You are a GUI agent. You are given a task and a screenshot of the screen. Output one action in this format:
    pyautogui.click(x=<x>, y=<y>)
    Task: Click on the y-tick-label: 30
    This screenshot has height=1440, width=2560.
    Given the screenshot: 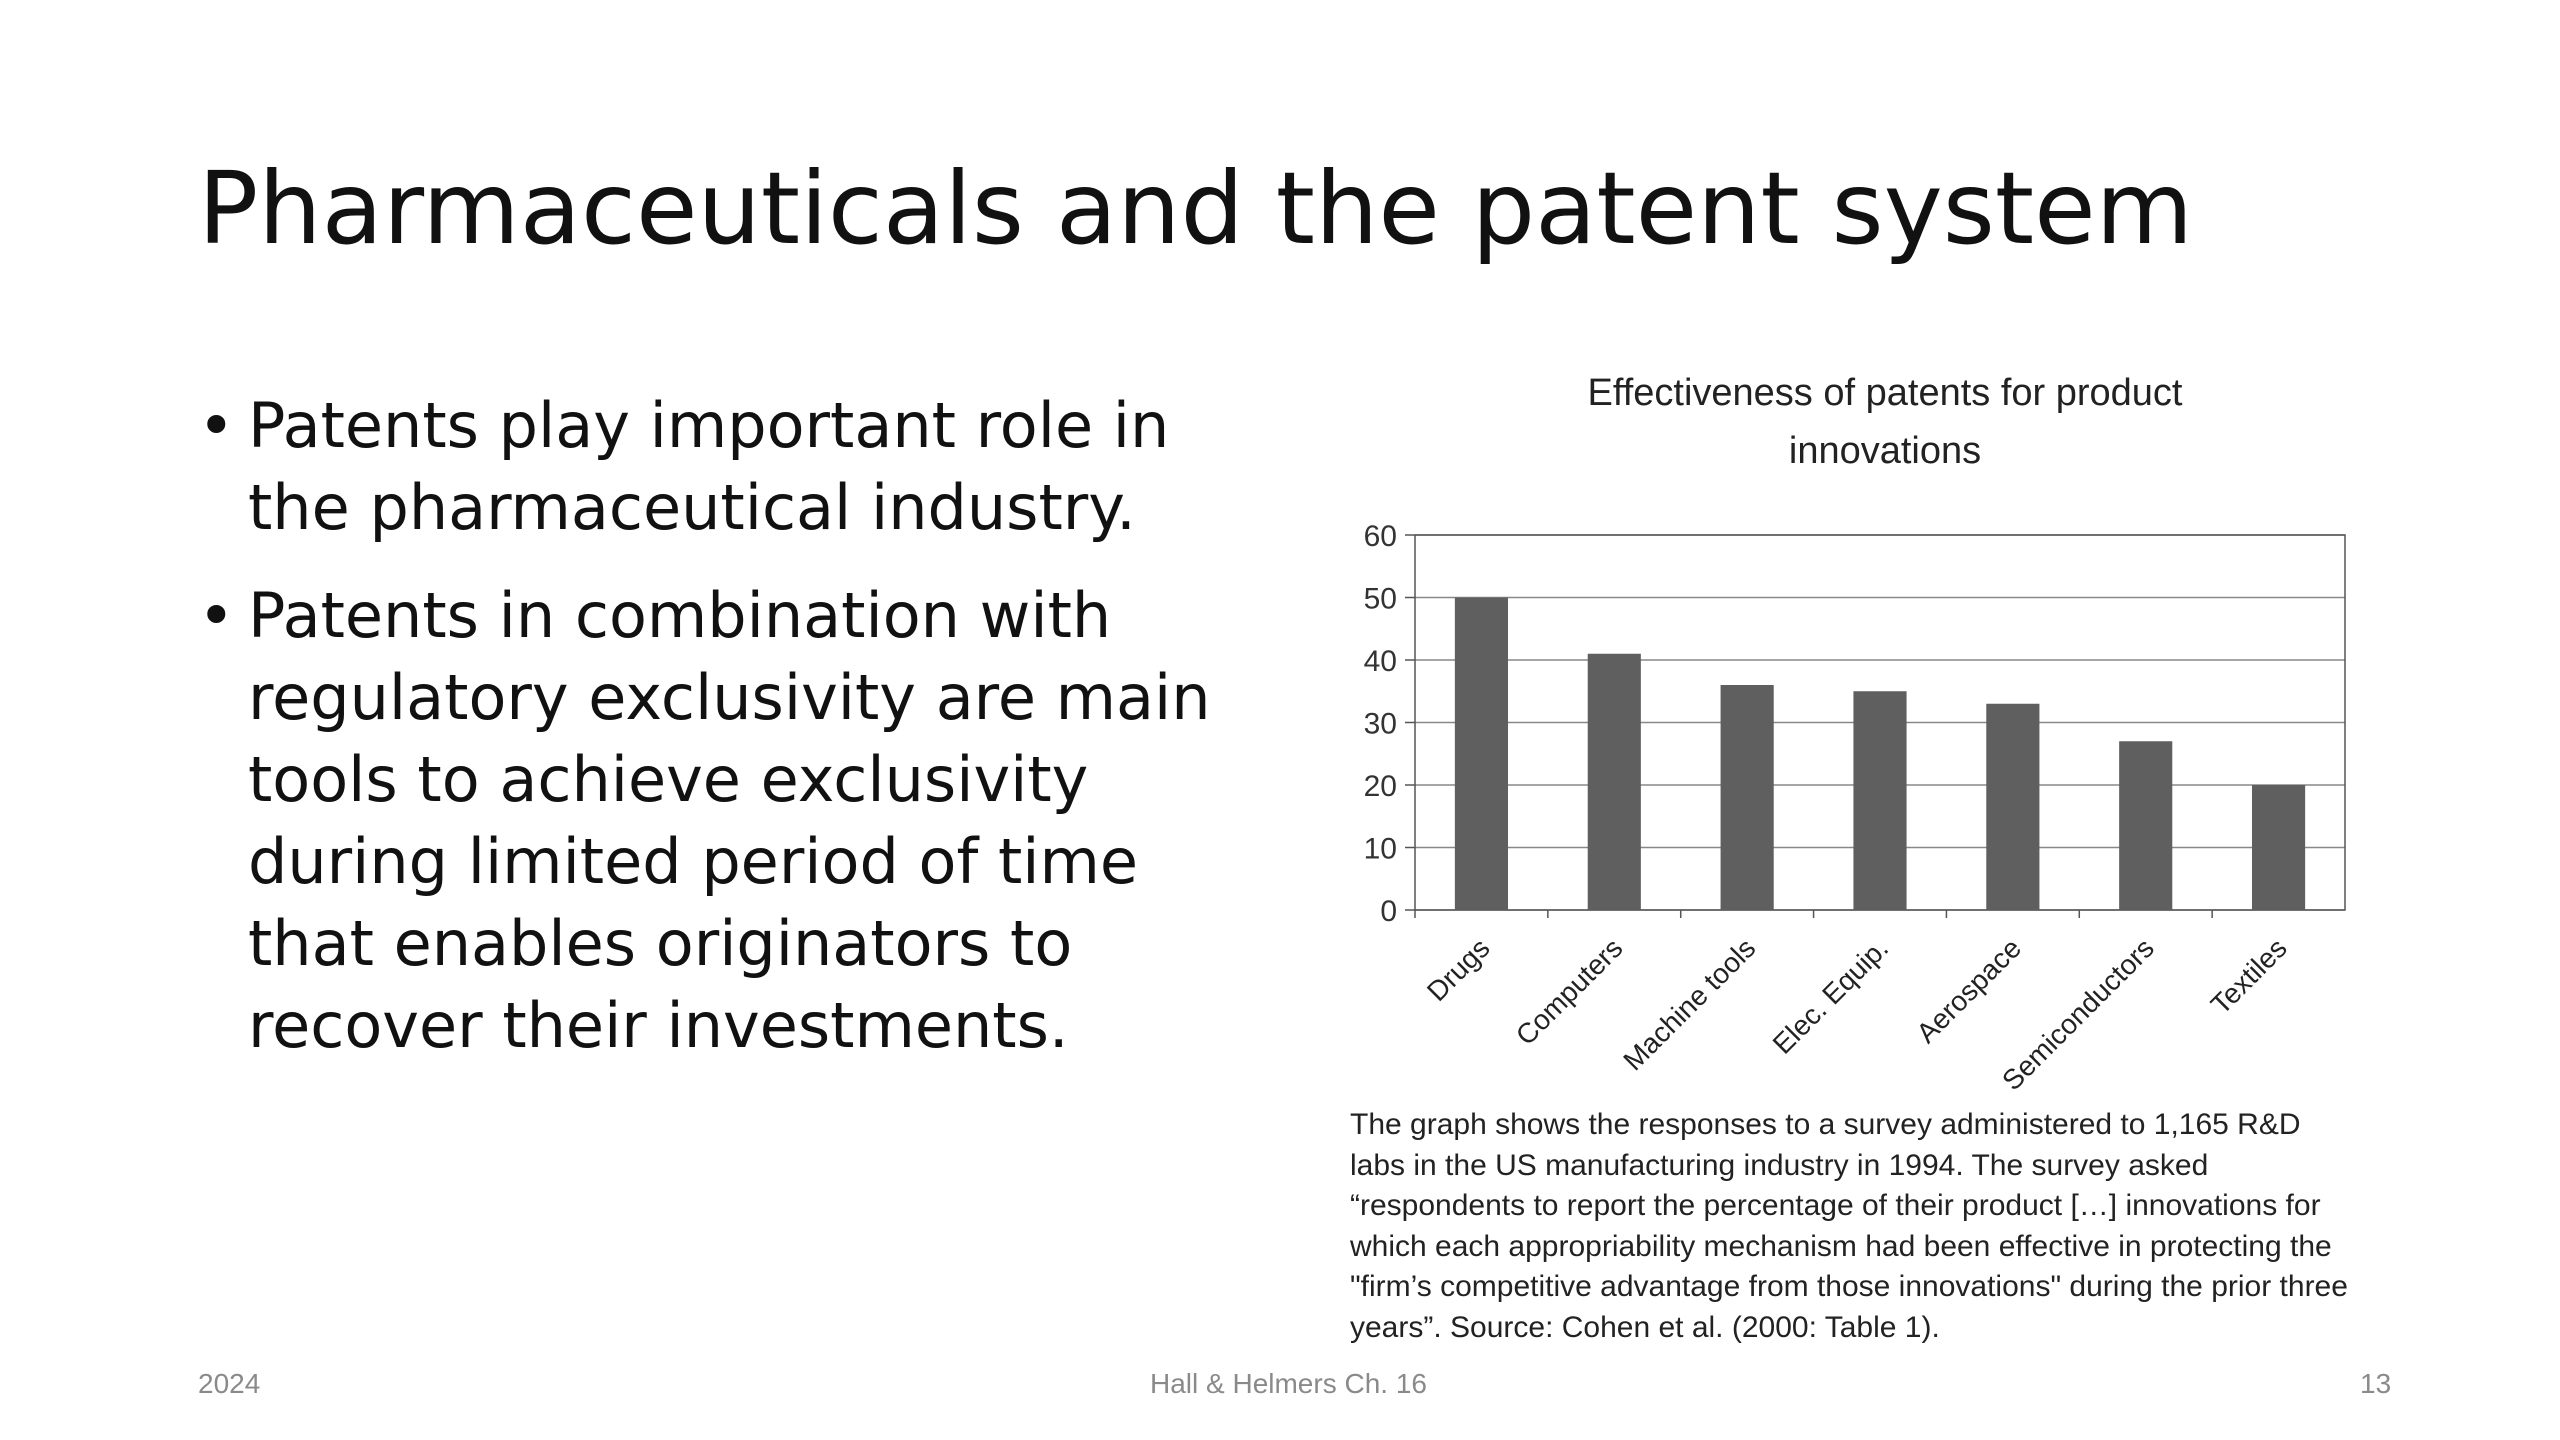 What is the action you would take?
    pyautogui.click(x=1380, y=724)
    